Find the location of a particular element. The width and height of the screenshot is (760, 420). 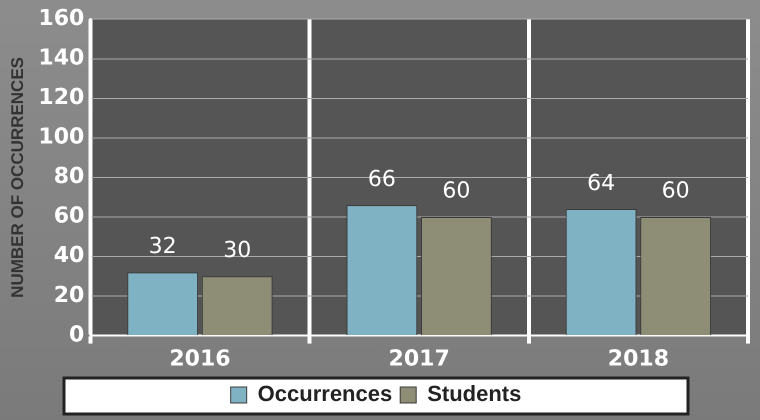

y-tick-label: 120 is located at coordinates (61, 97).